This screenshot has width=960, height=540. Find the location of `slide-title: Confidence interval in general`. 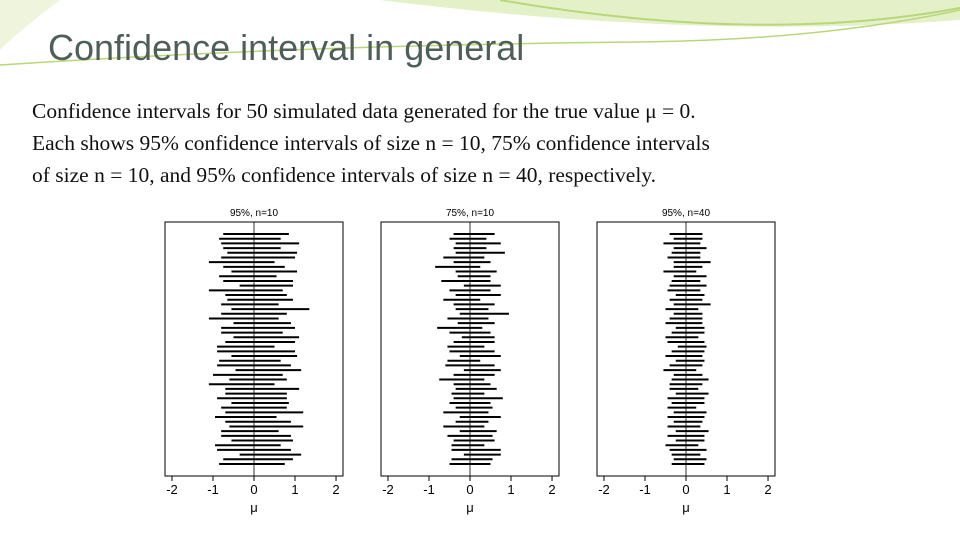

slide-title: Confidence interval in general is located at coordinates (286, 47).